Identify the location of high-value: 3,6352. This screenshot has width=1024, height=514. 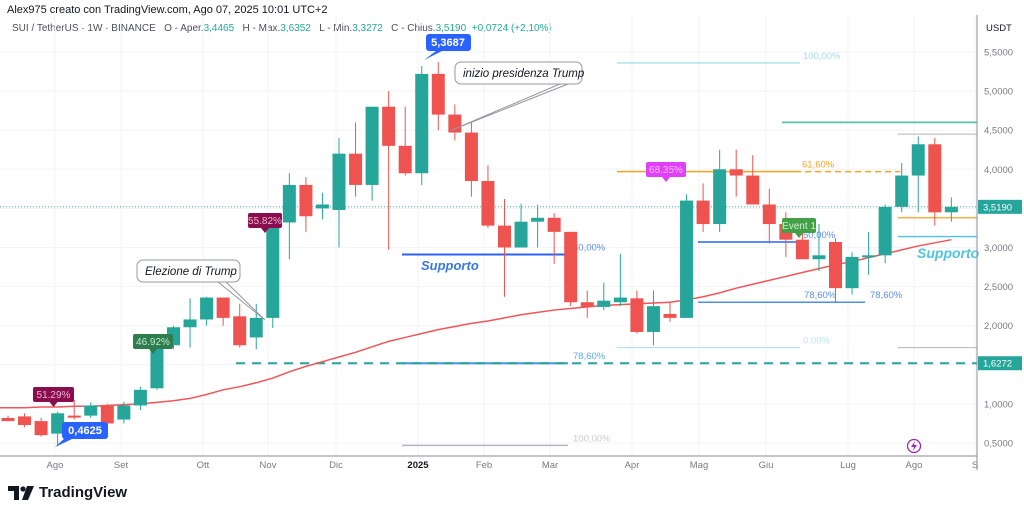
(295, 28).